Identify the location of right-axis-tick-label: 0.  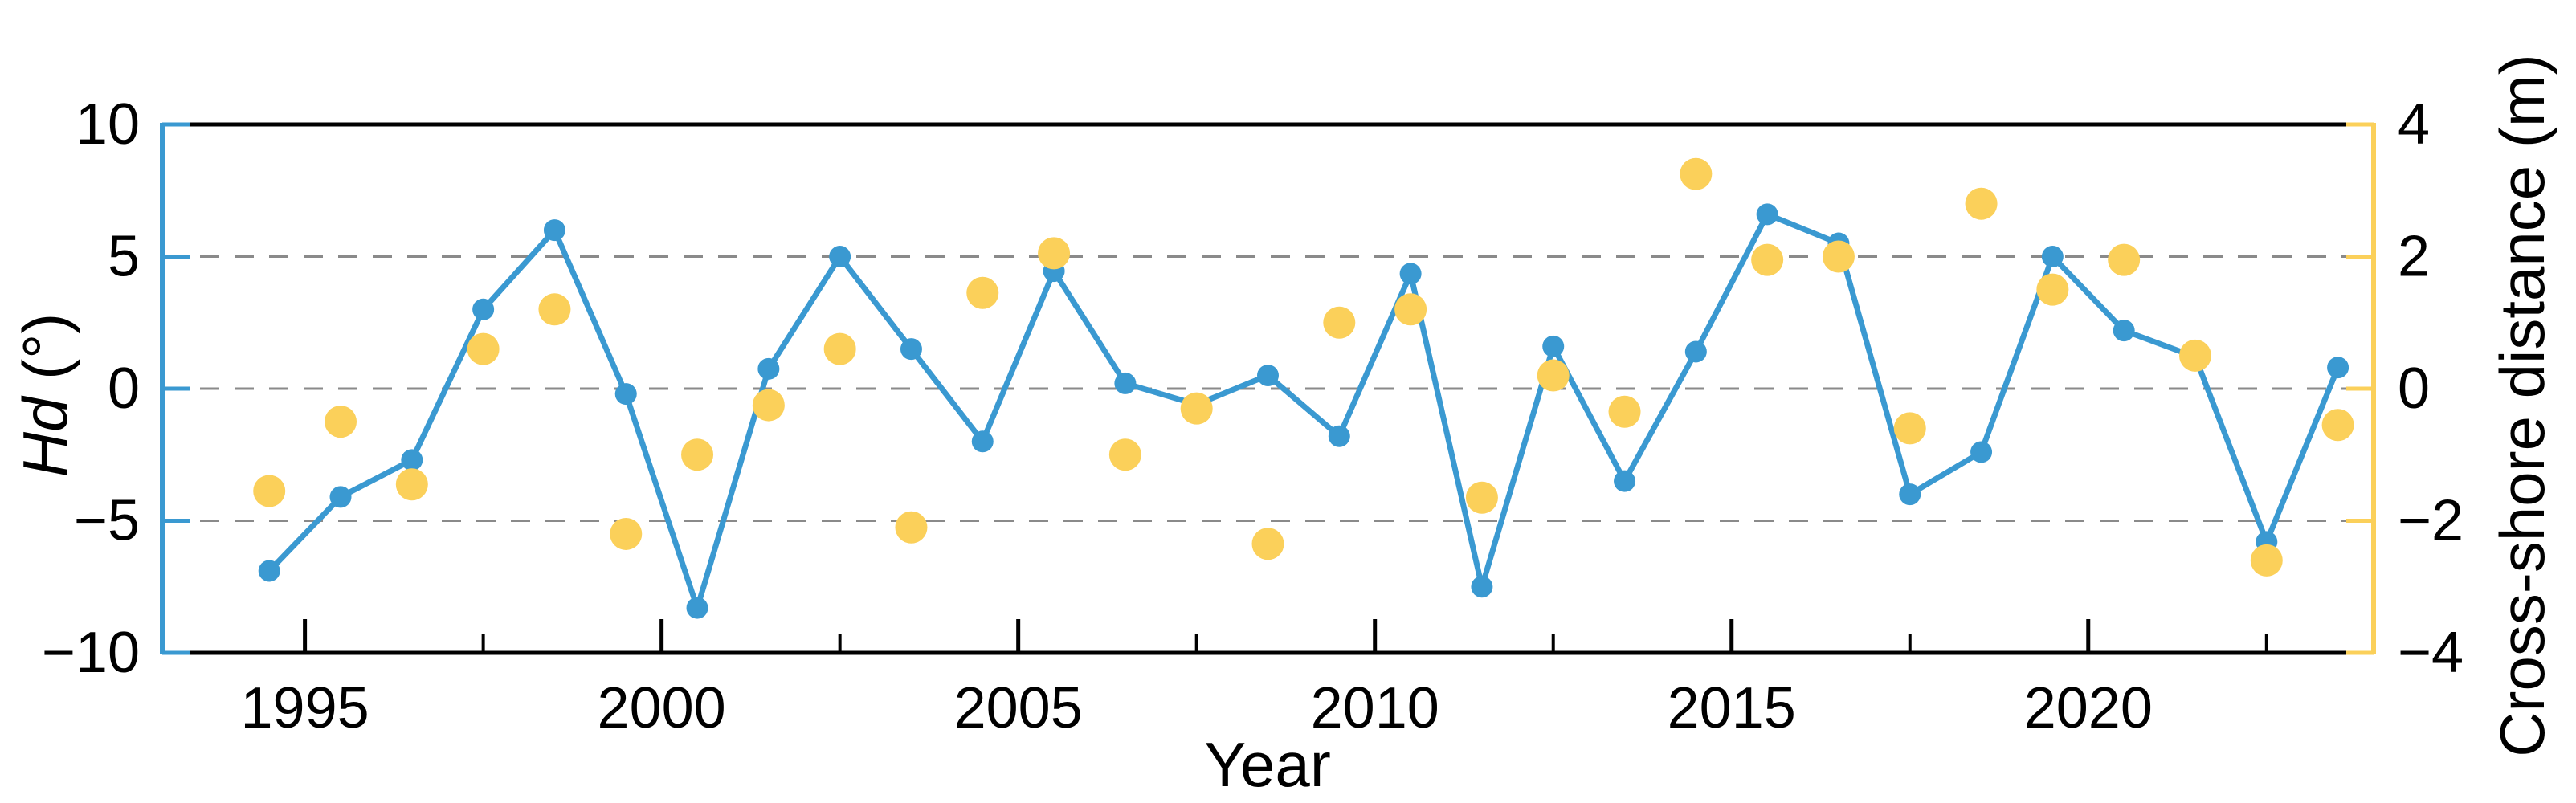
(2414, 389).